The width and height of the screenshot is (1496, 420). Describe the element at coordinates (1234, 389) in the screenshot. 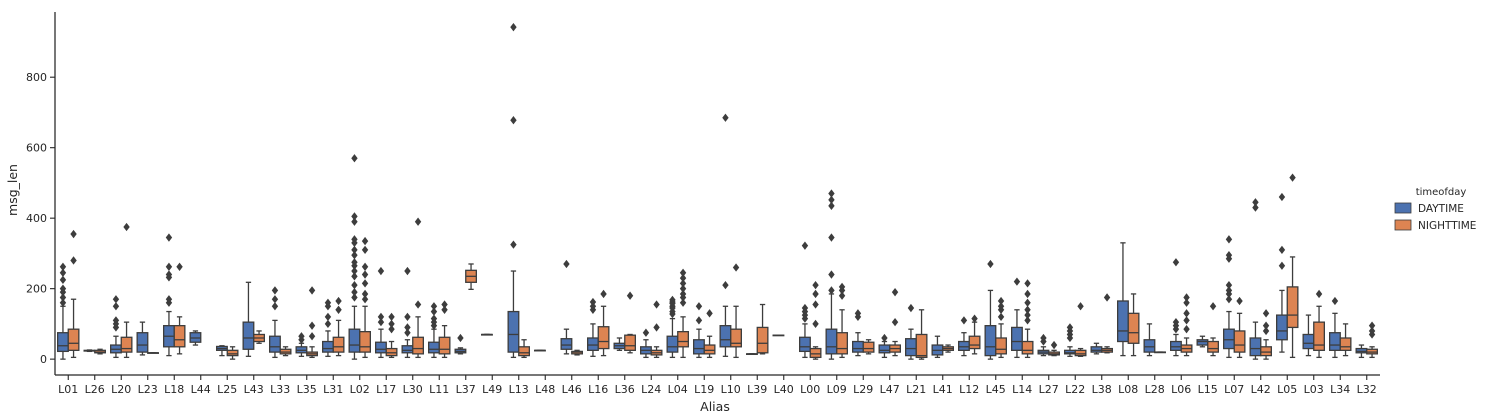

I see `x-tick-label: L07` at that location.